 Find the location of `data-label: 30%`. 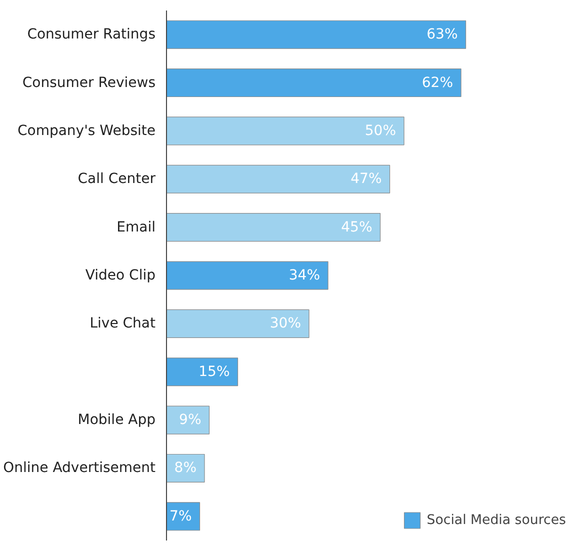

data-label: 30% is located at coordinates (286, 324).